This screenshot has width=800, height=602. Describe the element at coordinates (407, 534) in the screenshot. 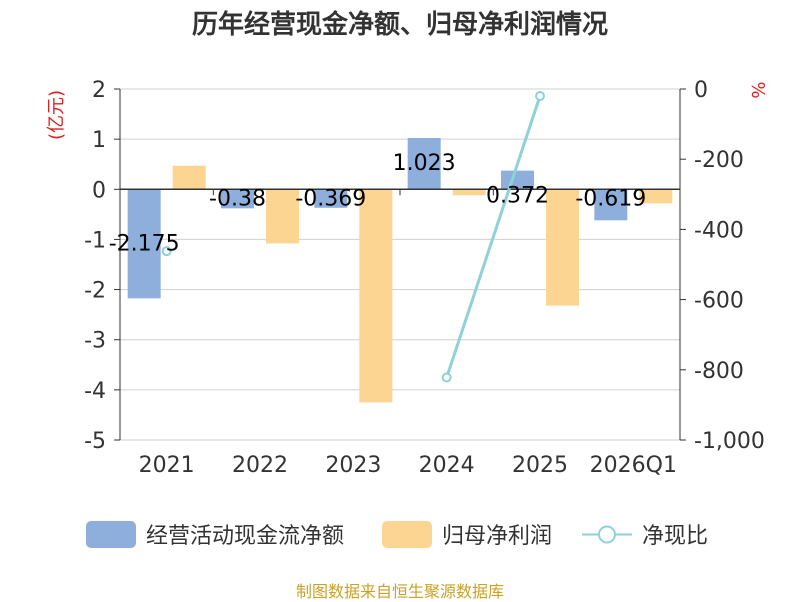

I see `legend-swatch-net-profit` at that location.